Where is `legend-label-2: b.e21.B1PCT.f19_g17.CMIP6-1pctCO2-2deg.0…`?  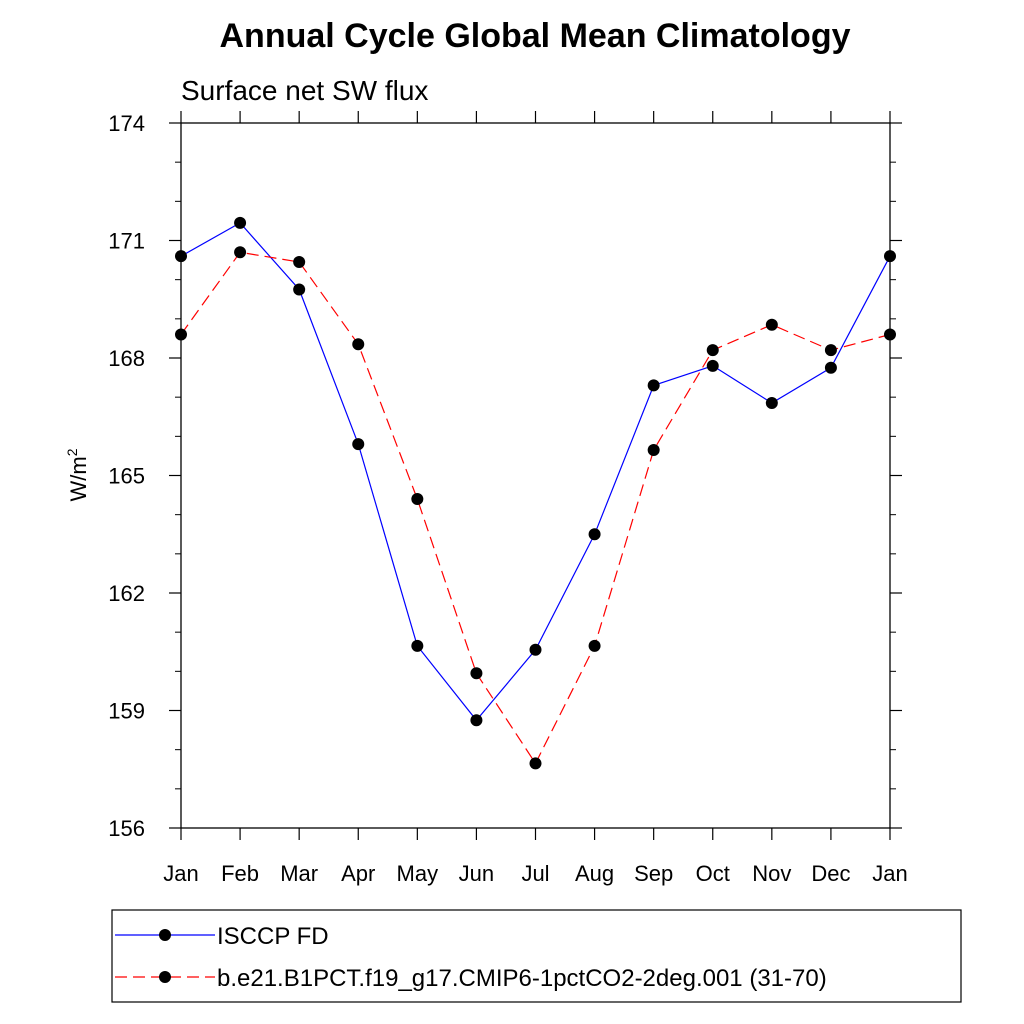 legend-label-2: b.e21.B1PCT.f19_g17.CMIP6-1pctCO2-2deg.0… is located at coordinates (522, 978).